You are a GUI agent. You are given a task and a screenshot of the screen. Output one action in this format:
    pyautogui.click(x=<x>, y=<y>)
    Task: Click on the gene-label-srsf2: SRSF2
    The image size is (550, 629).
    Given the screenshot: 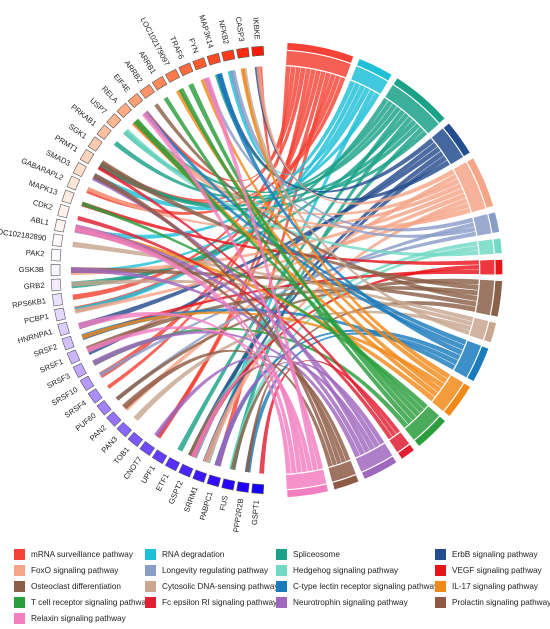 What is the action you would take?
    pyautogui.click(x=45, y=350)
    